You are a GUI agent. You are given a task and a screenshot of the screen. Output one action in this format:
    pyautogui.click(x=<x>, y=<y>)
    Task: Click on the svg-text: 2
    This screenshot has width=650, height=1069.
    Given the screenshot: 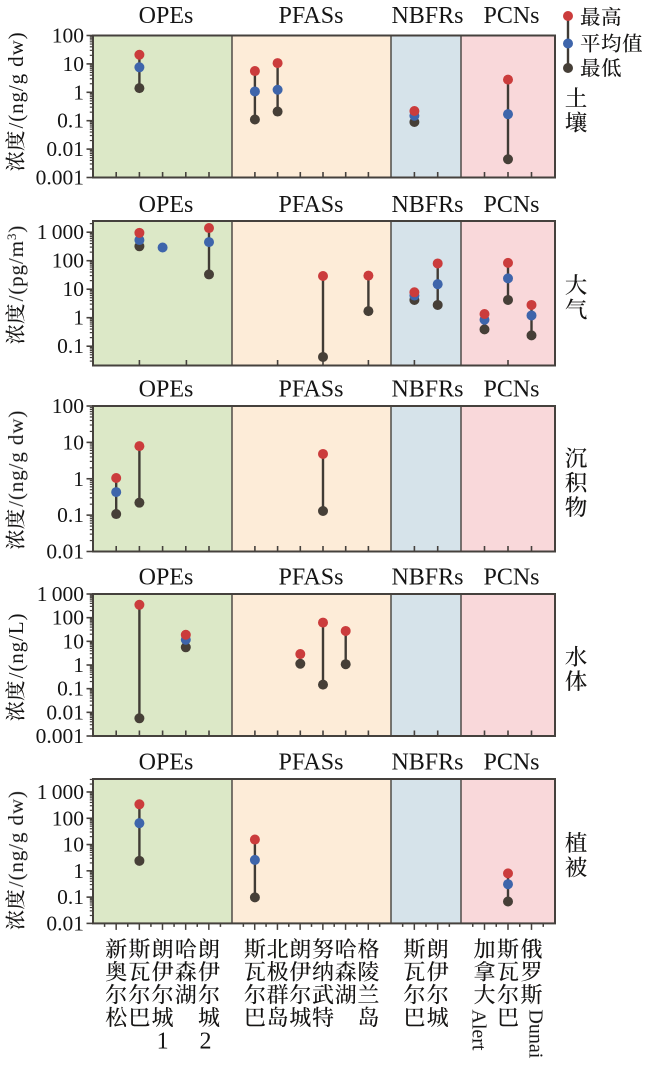 What is the action you would take?
    pyautogui.click(x=206, y=1042)
    